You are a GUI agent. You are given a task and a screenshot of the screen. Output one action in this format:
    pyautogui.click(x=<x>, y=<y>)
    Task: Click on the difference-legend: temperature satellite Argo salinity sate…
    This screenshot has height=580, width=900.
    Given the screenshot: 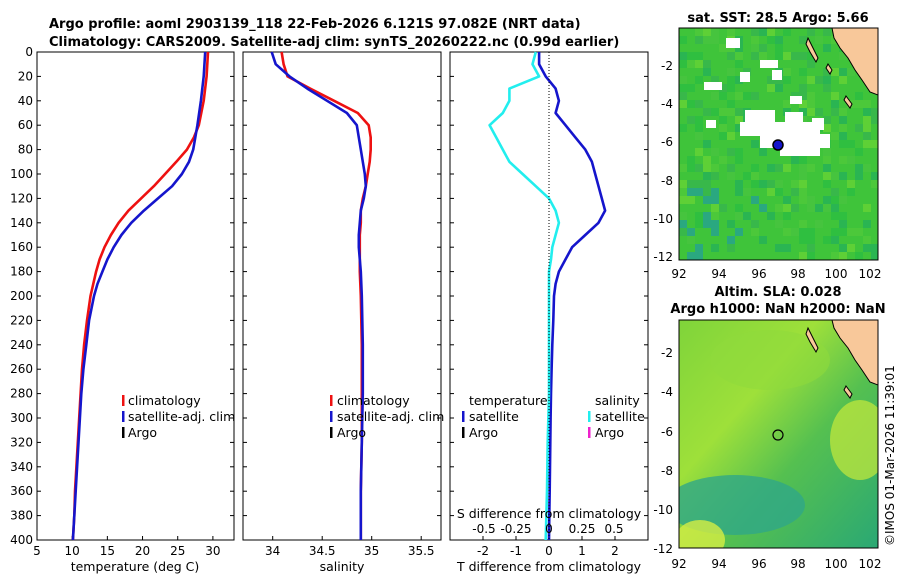 What is the action you would take?
    pyautogui.click(x=553, y=416)
    